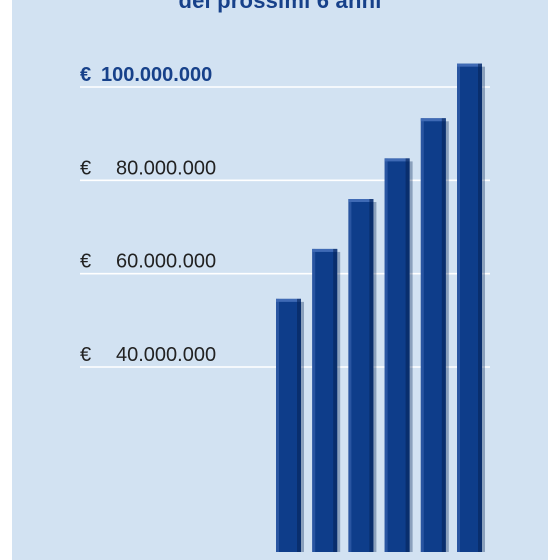 This screenshot has width=560, height=560. Describe the element at coordinates (280, 6) in the screenshot. I see `chart-title: dei prossimi 6 anni` at that location.